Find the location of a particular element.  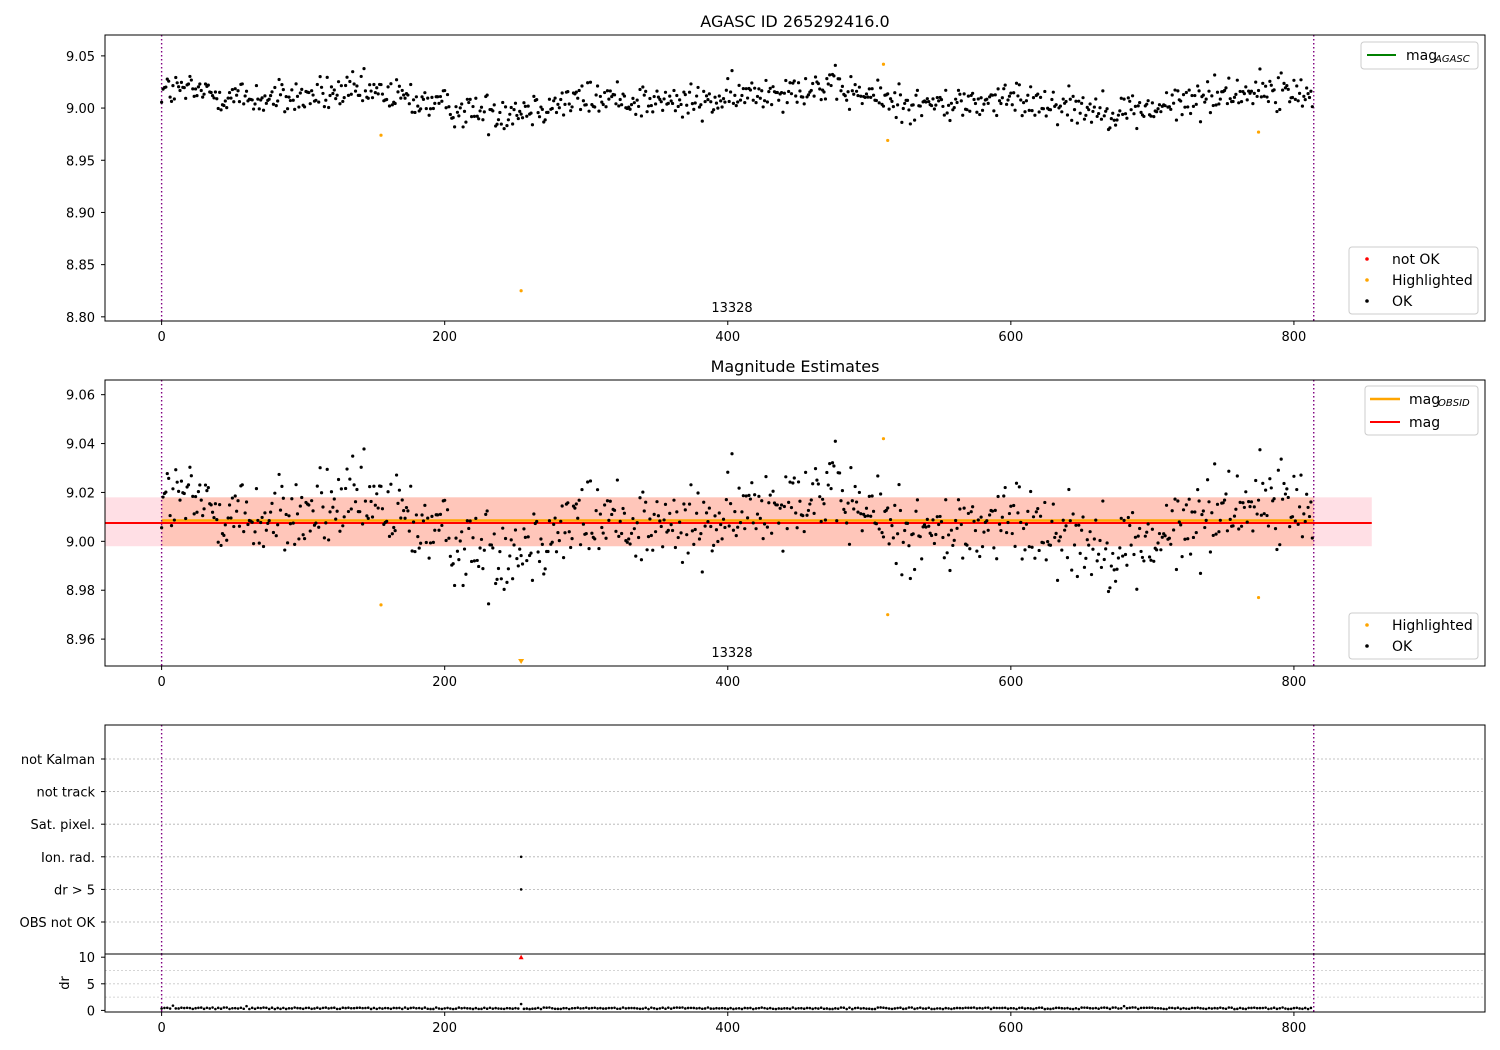

flag-category-label: Ion. rad. is located at coordinates (68, 858).